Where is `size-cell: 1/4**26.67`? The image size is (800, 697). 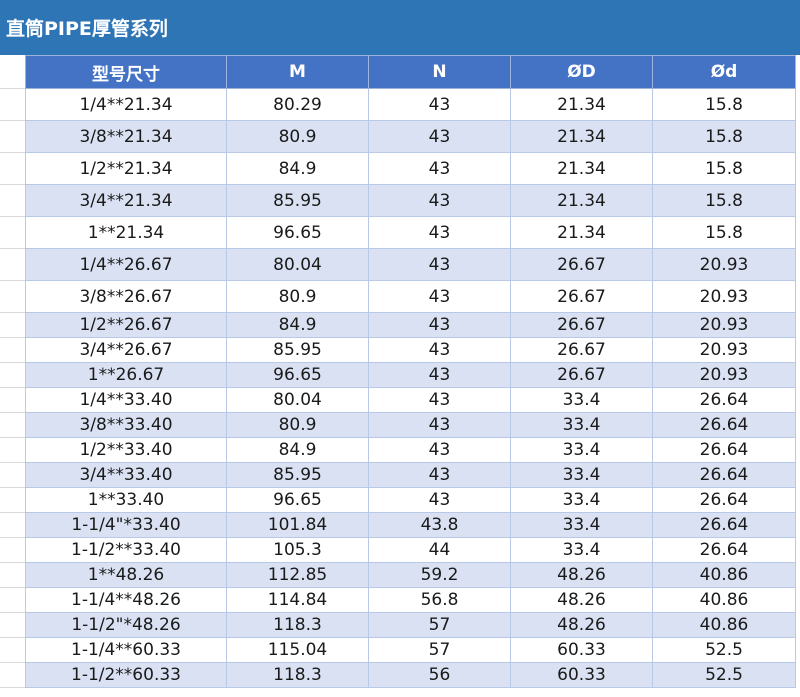
size-cell: 1/4**26.67 is located at coordinates (126, 264).